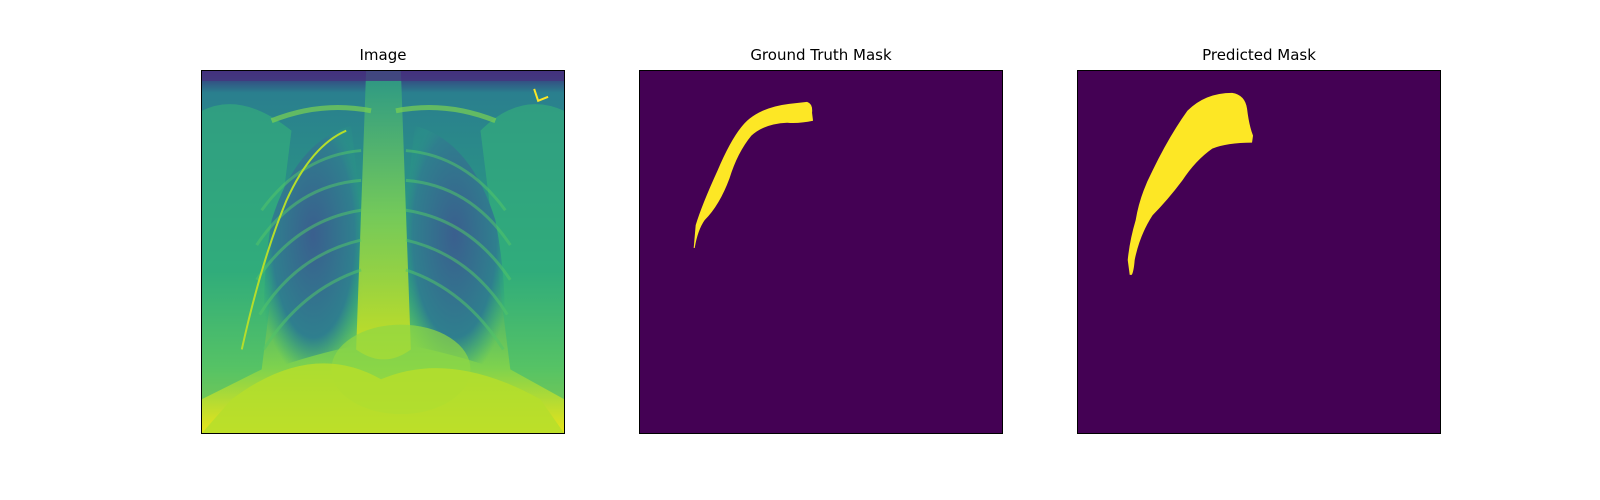 This screenshot has height=500, width=1600. Describe the element at coordinates (1259, 55) in the screenshot. I see `panel-title-predicted: Predicted Mask` at that location.